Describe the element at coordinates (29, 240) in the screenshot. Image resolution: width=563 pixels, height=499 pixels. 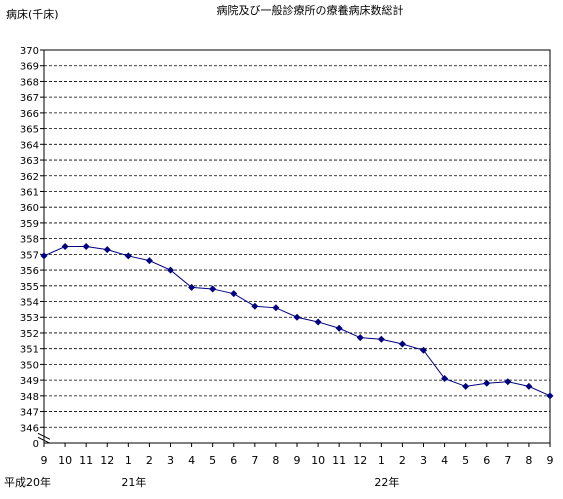
I see `y-tick-label: 358` at that location.